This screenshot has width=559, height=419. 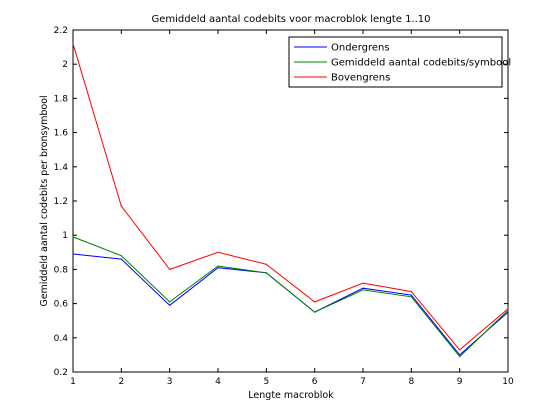 I want to click on x-axis-label: Lengte macroblok, so click(x=291, y=395).